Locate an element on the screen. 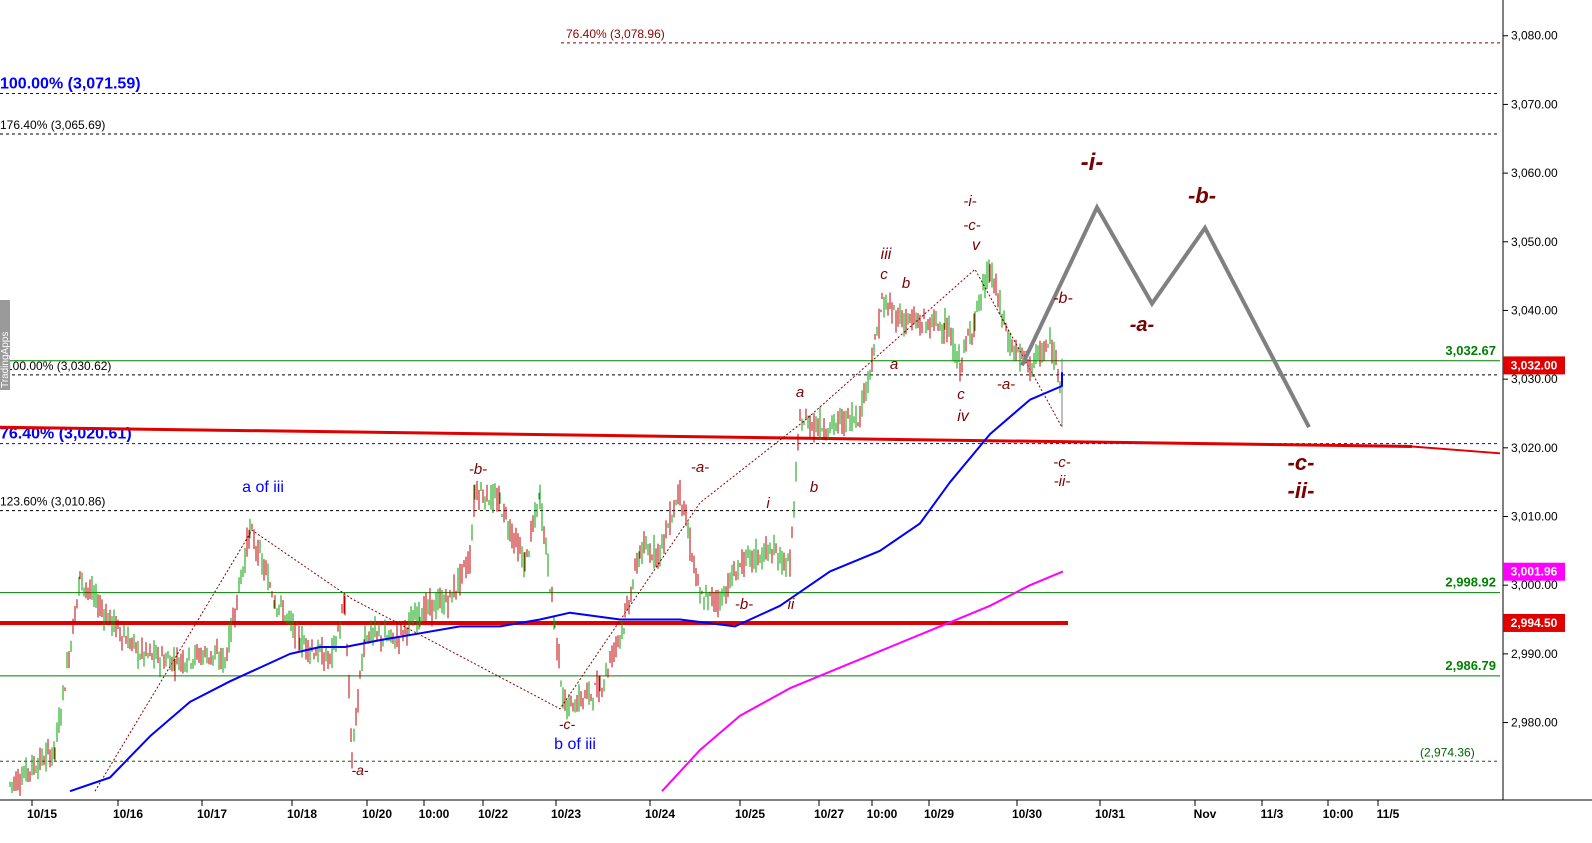 The width and height of the screenshot is (1592, 843). x-tick-label: 10/30 is located at coordinates (1027, 814).